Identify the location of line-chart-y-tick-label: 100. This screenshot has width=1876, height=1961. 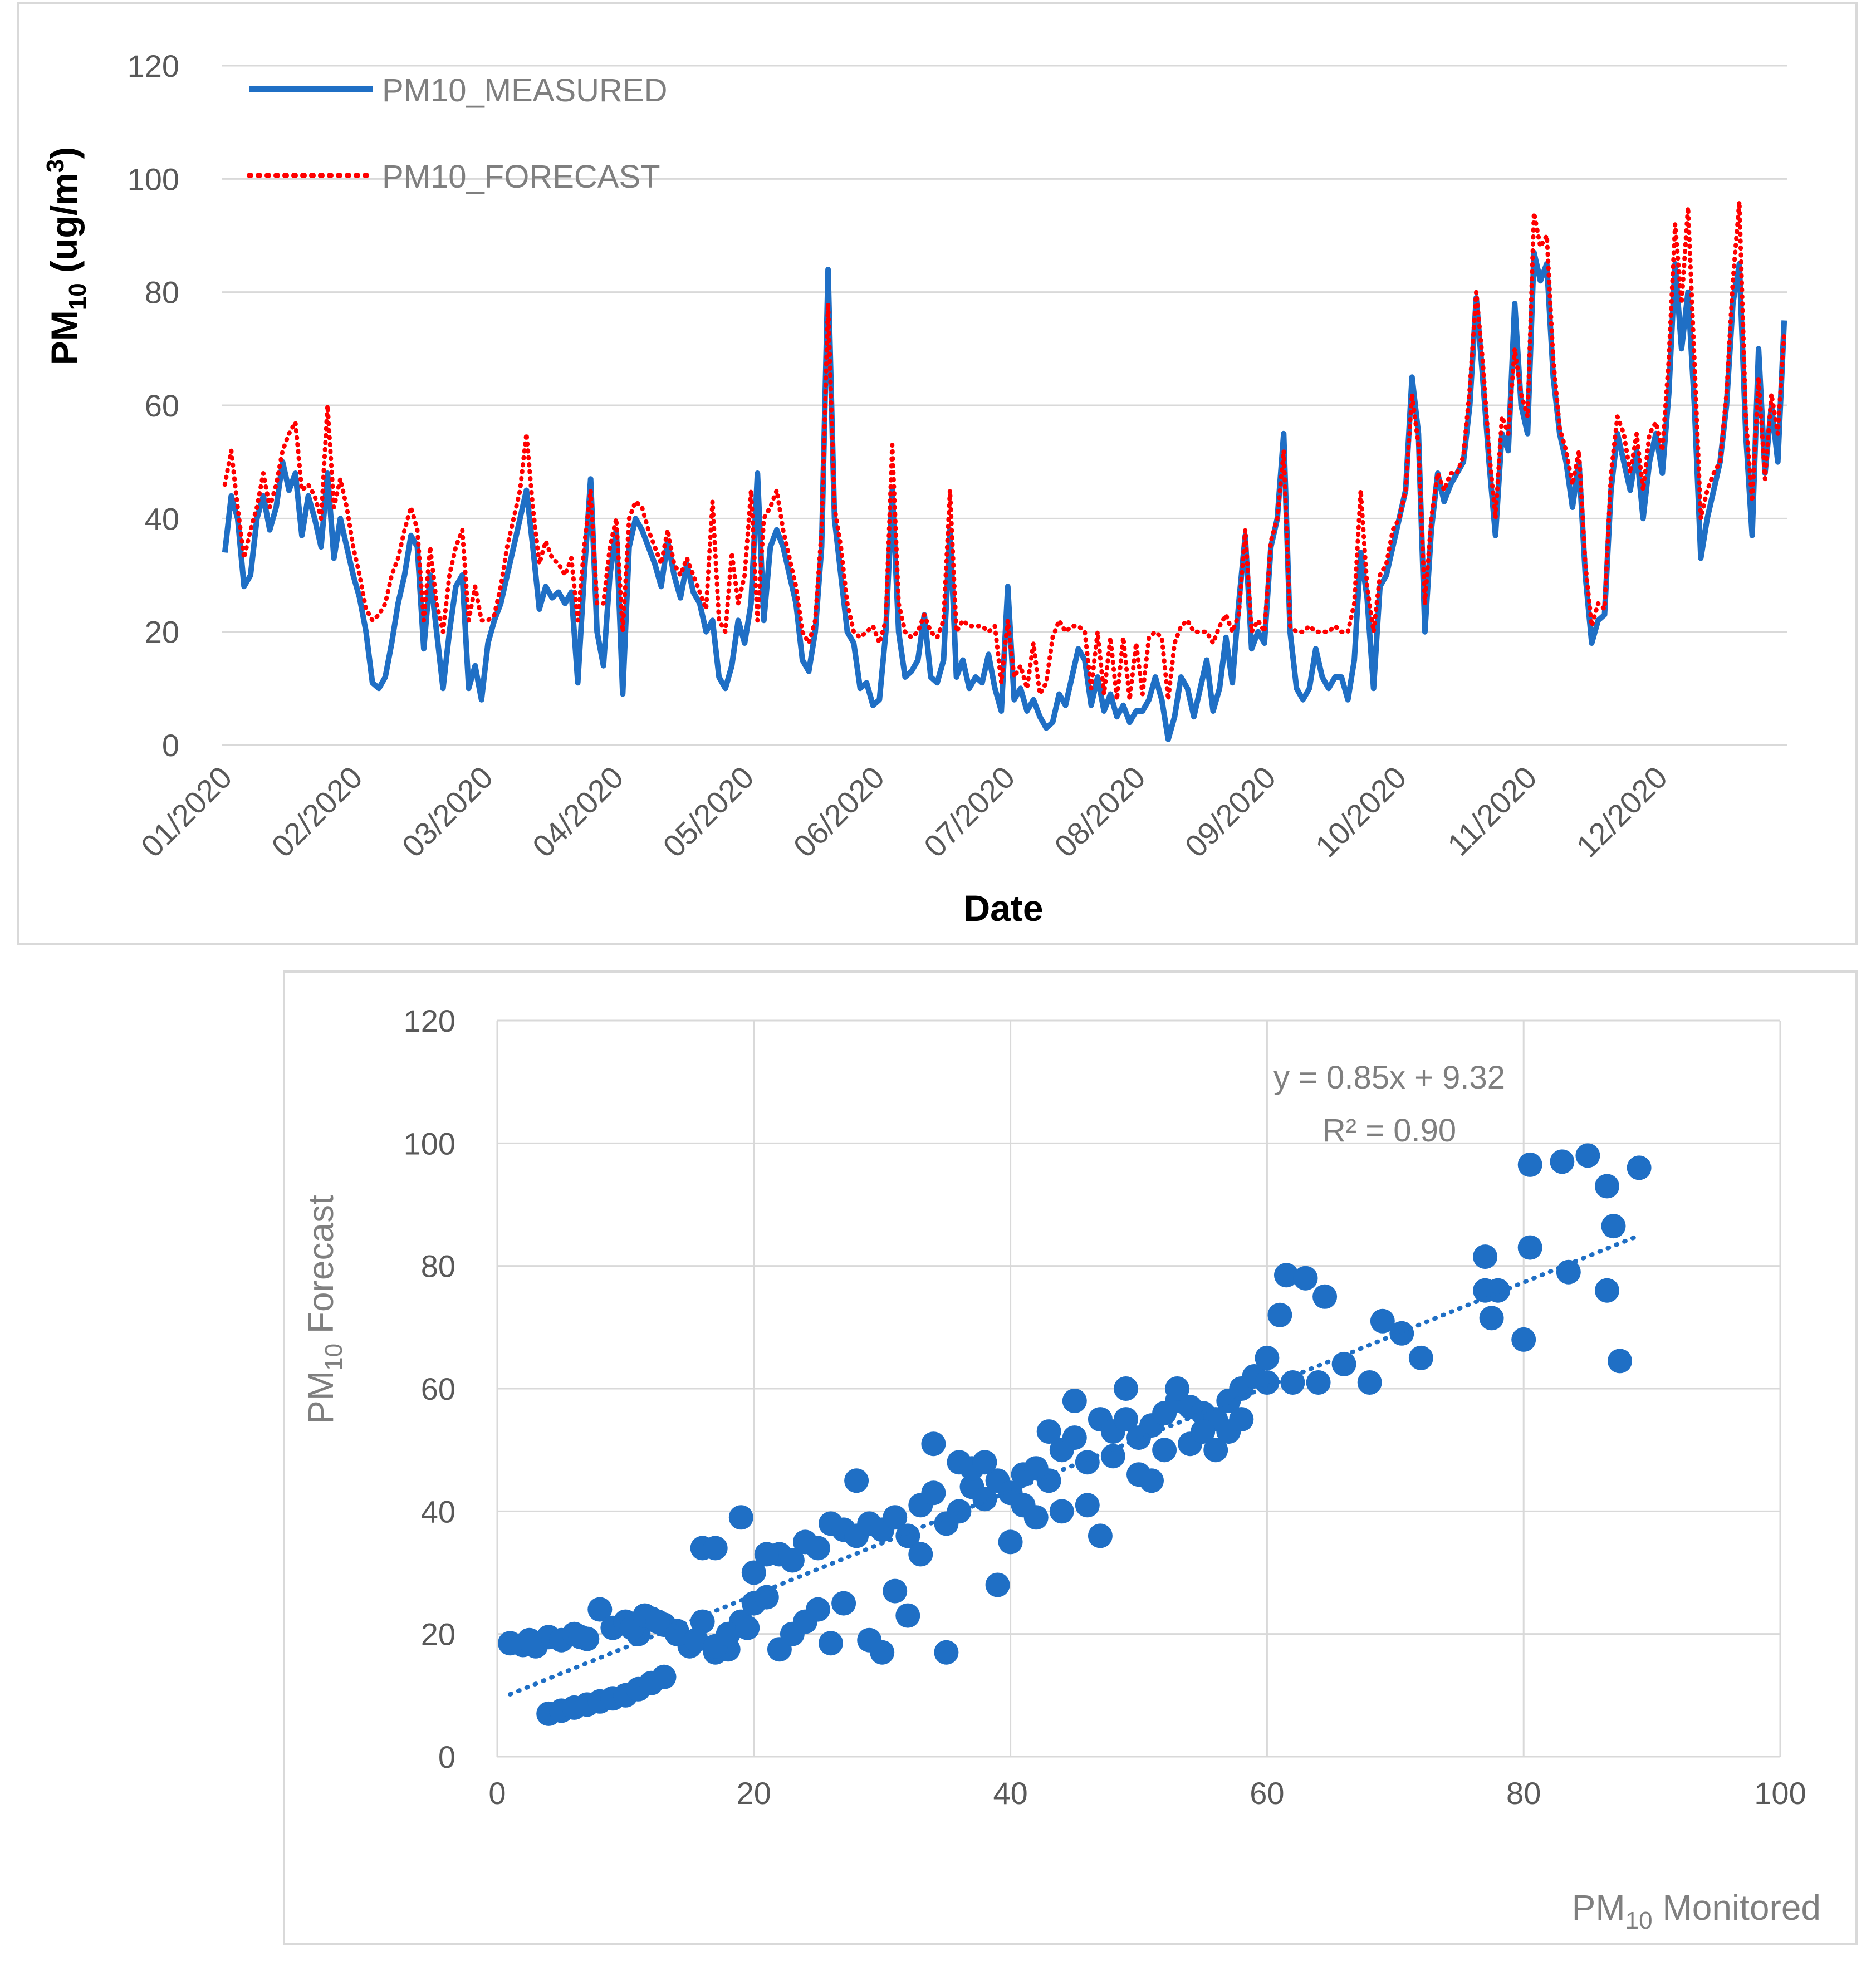
(153, 179).